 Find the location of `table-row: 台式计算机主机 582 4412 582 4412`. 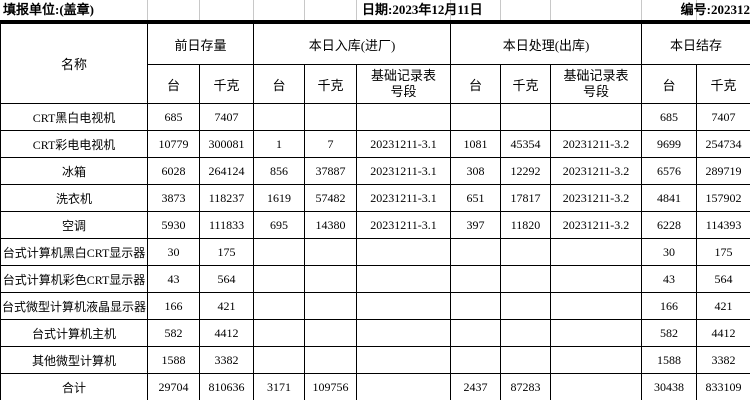

table-row: 台式计算机主机 582 4412 582 4412 is located at coordinates (375, 333).